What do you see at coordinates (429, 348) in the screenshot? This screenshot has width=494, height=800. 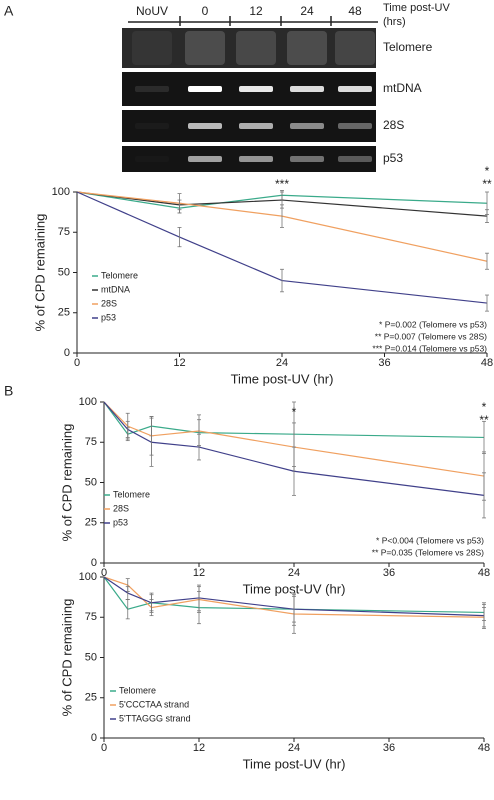 I see `stat-note: *** P=0.014 (Telomere vs p53)` at bounding box center [429, 348].